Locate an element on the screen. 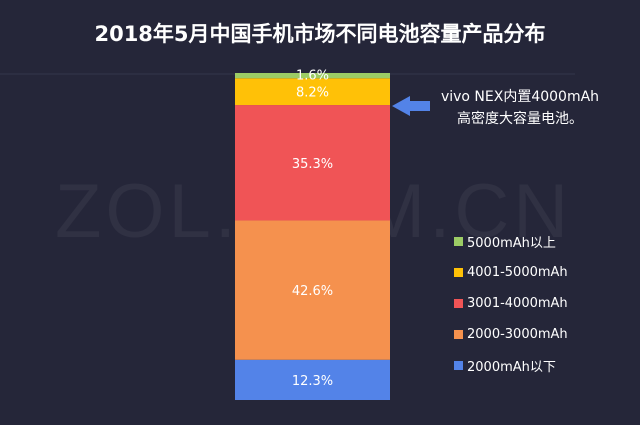 The height and width of the screenshot is (425, 640). legend-item: 5000mAh以上 is located at coordinates (511, 241).